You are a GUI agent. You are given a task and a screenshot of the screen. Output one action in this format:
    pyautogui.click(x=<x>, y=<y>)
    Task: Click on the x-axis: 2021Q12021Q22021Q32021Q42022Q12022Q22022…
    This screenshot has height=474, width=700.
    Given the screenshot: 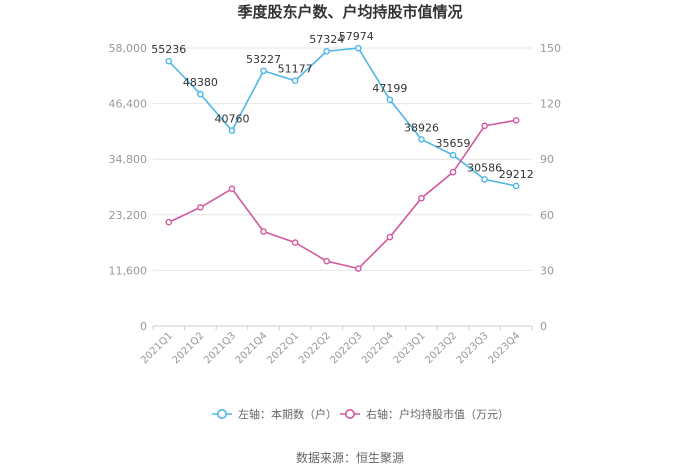 What is the action you would take?
    pyautogui.click(x=336, y=346)
    